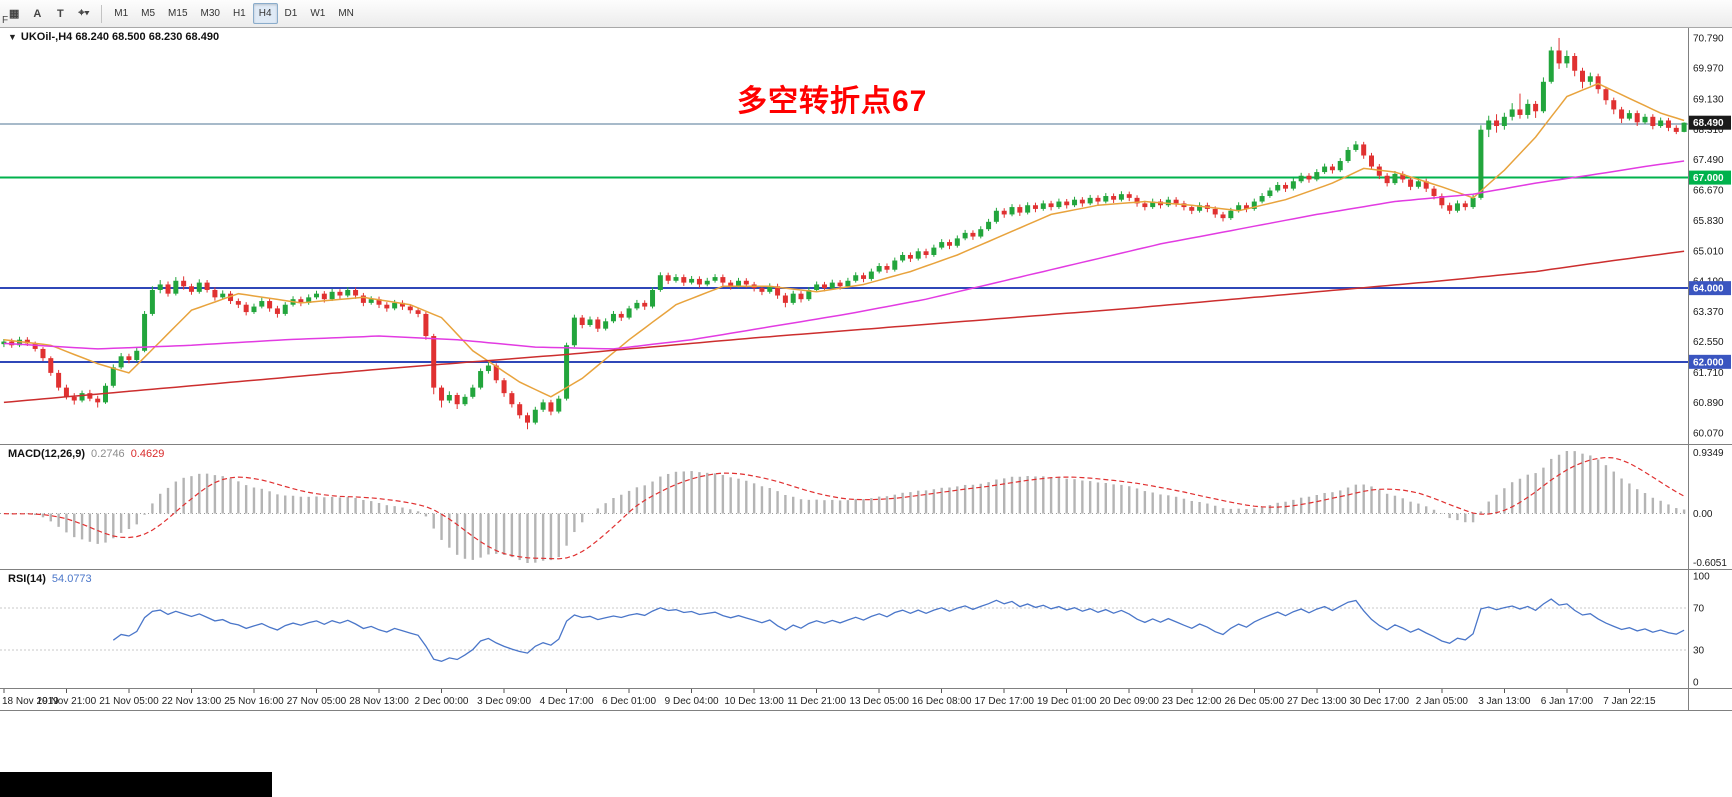  I want to click on partial-text-f: F, so click(5, 20).